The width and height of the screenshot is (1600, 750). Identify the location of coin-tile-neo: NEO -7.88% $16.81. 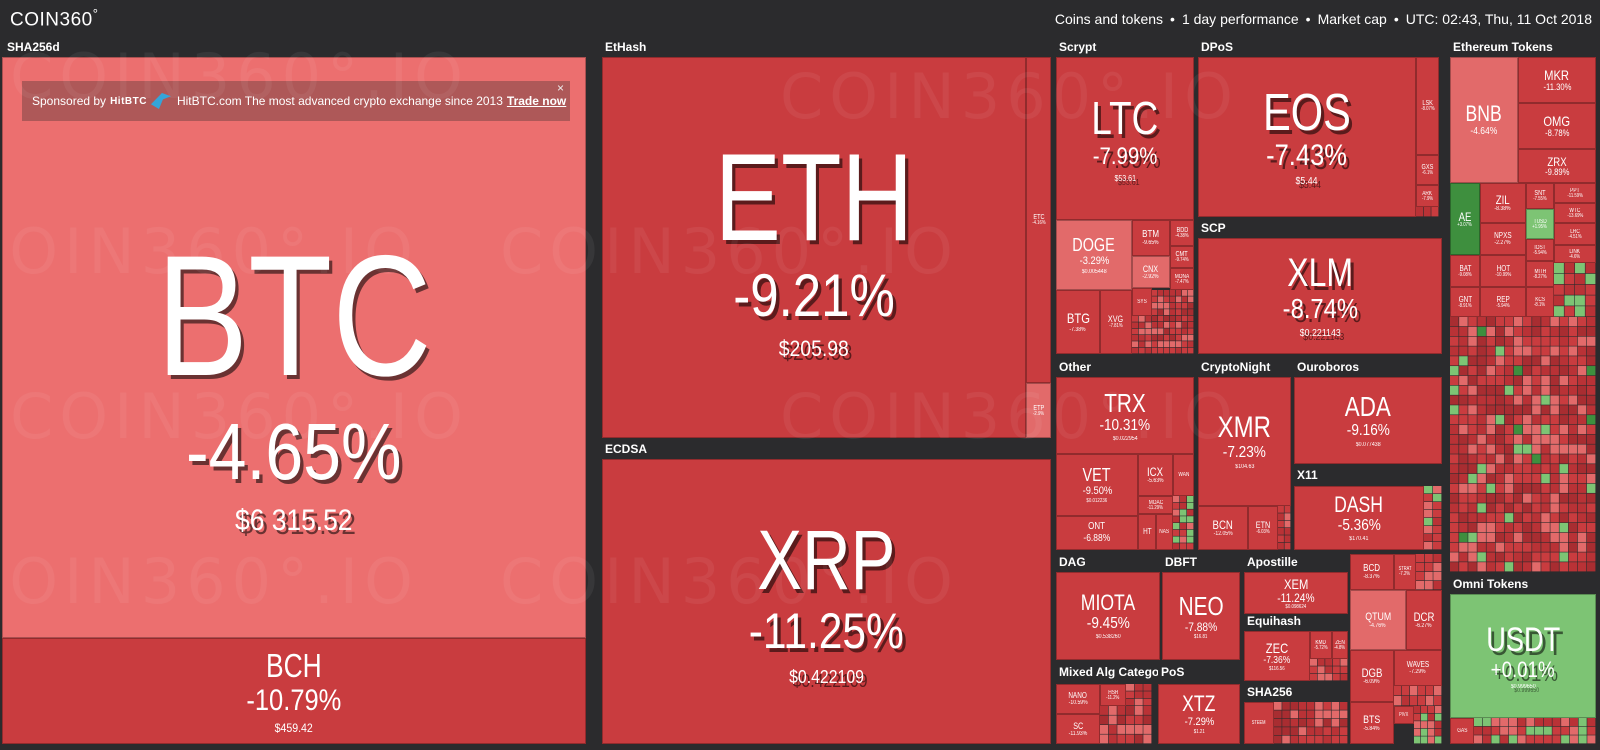
(1201, 616).